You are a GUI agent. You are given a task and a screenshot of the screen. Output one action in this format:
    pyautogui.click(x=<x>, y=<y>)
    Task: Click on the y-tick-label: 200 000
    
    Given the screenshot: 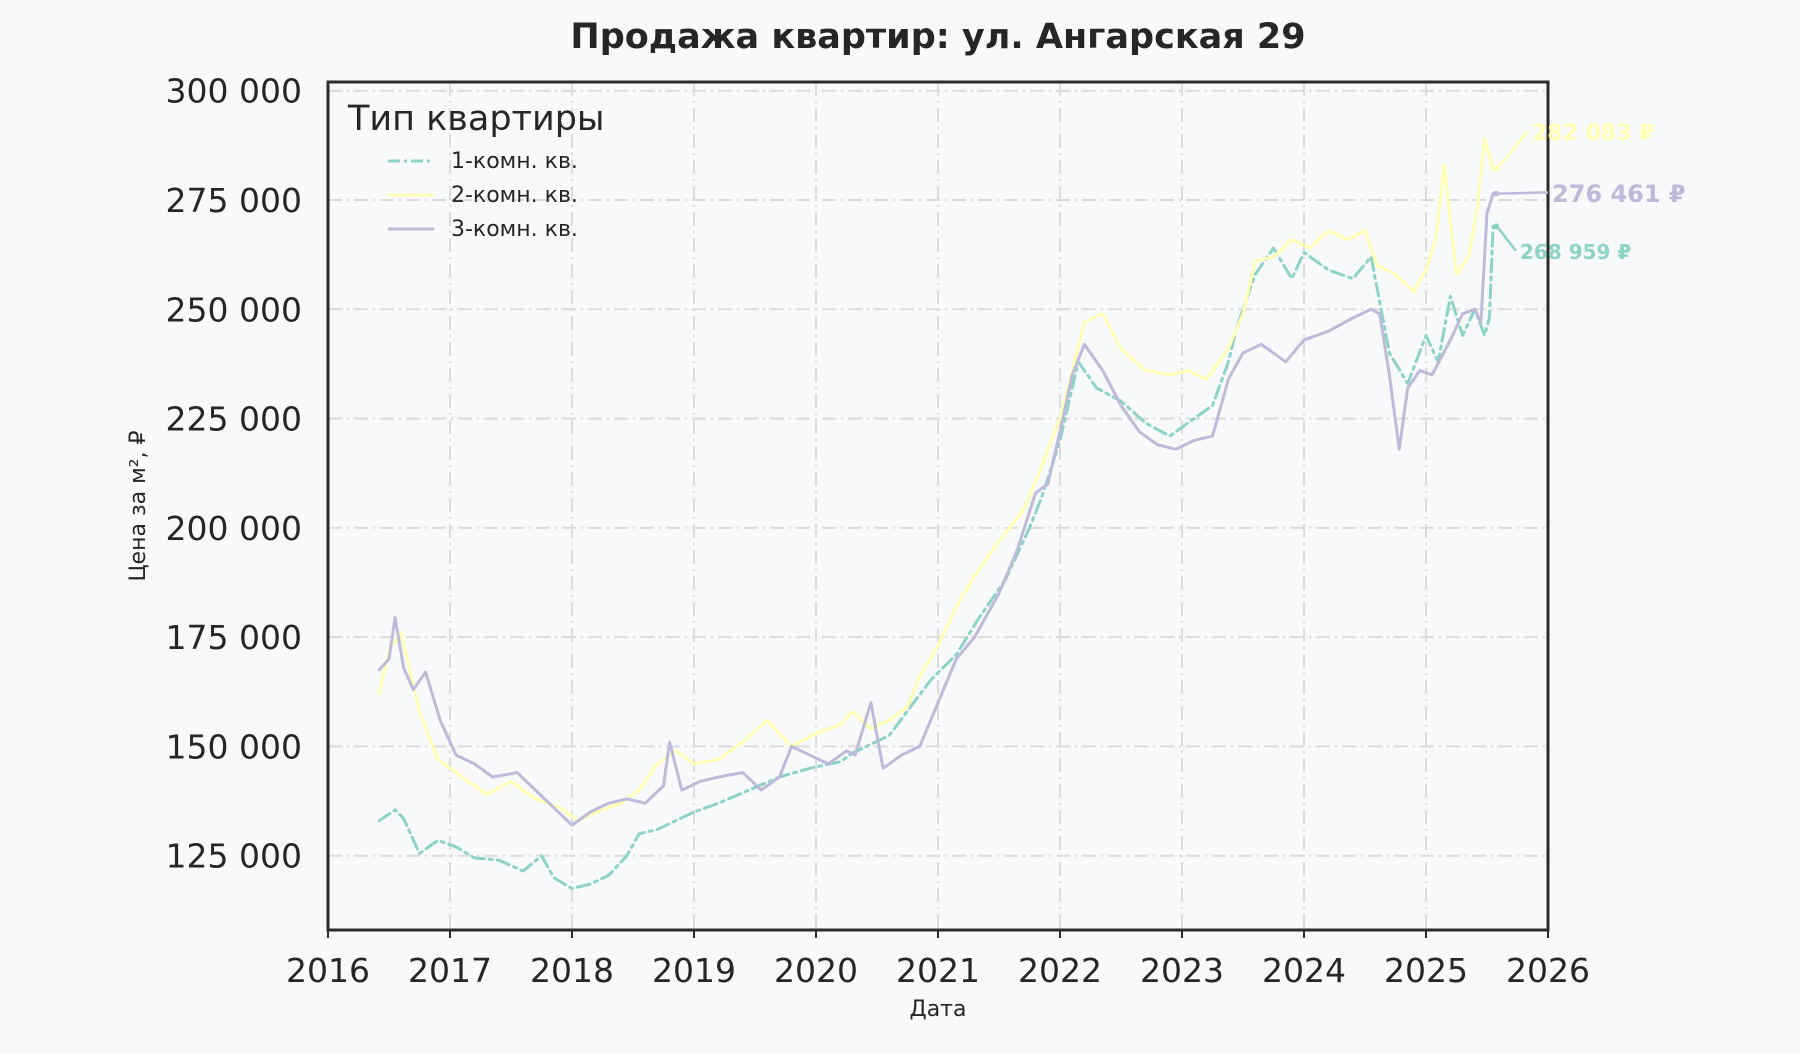 What is the action you would take?
    pyautogui.click(x=234, y=528)
    